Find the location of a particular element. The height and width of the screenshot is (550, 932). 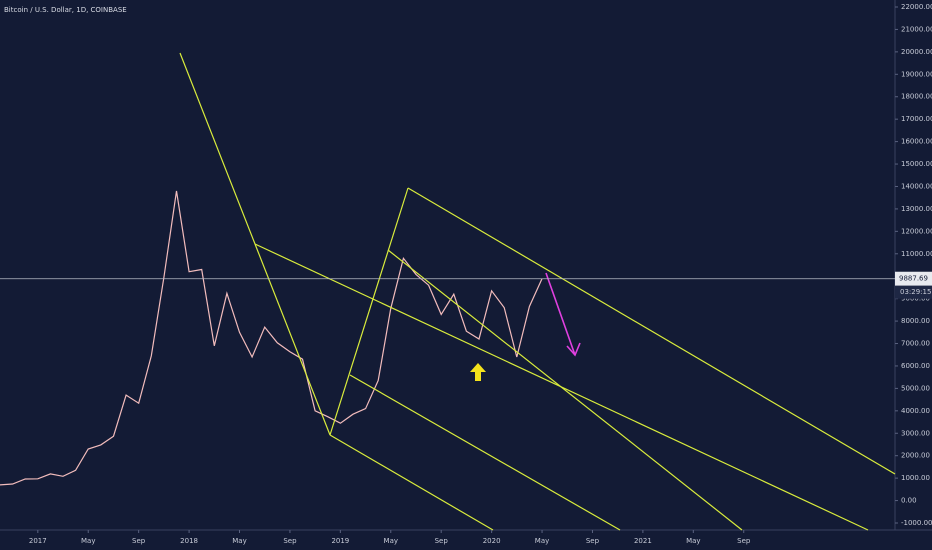

x-tick-label: 2019 is located at coordinates (340, 541).